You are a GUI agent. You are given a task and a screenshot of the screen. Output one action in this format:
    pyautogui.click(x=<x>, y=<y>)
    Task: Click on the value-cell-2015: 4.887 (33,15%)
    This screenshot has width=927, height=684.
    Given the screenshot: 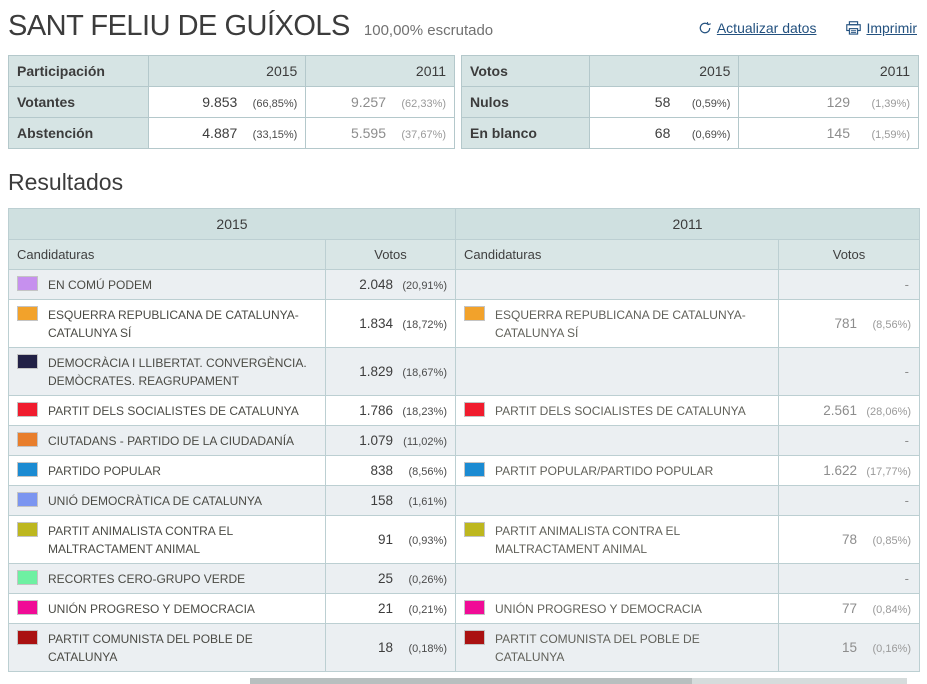 What is the action you would take?
    pyautogui.click(x=227, y=133)
    